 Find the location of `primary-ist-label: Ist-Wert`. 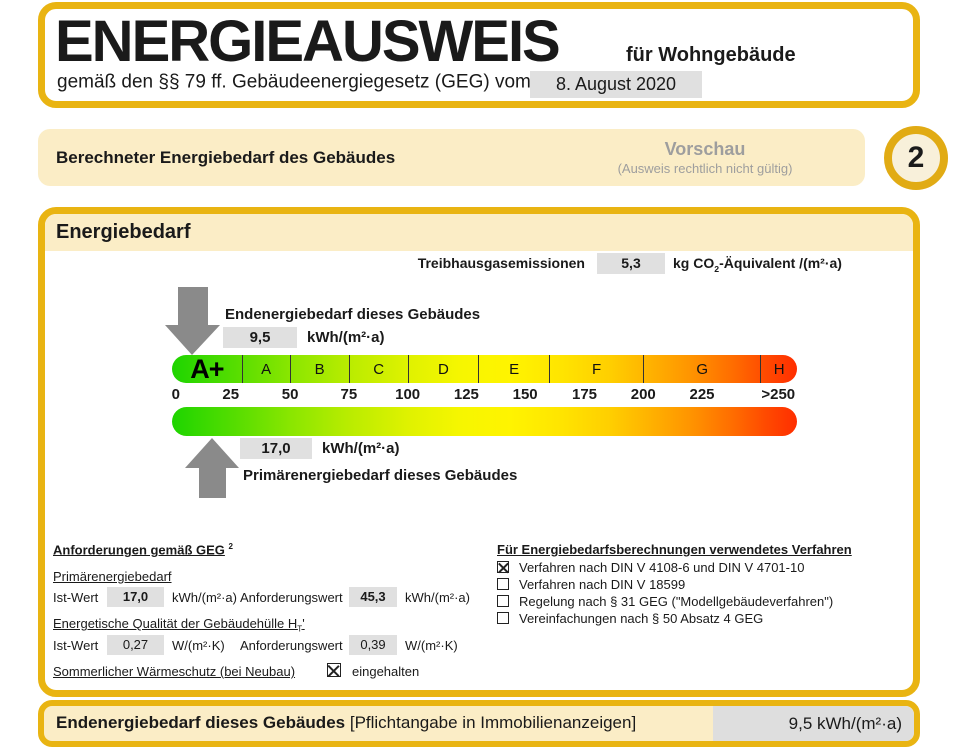

primary-ist-label: Ist-Wert is located at coordinates (76, 597).